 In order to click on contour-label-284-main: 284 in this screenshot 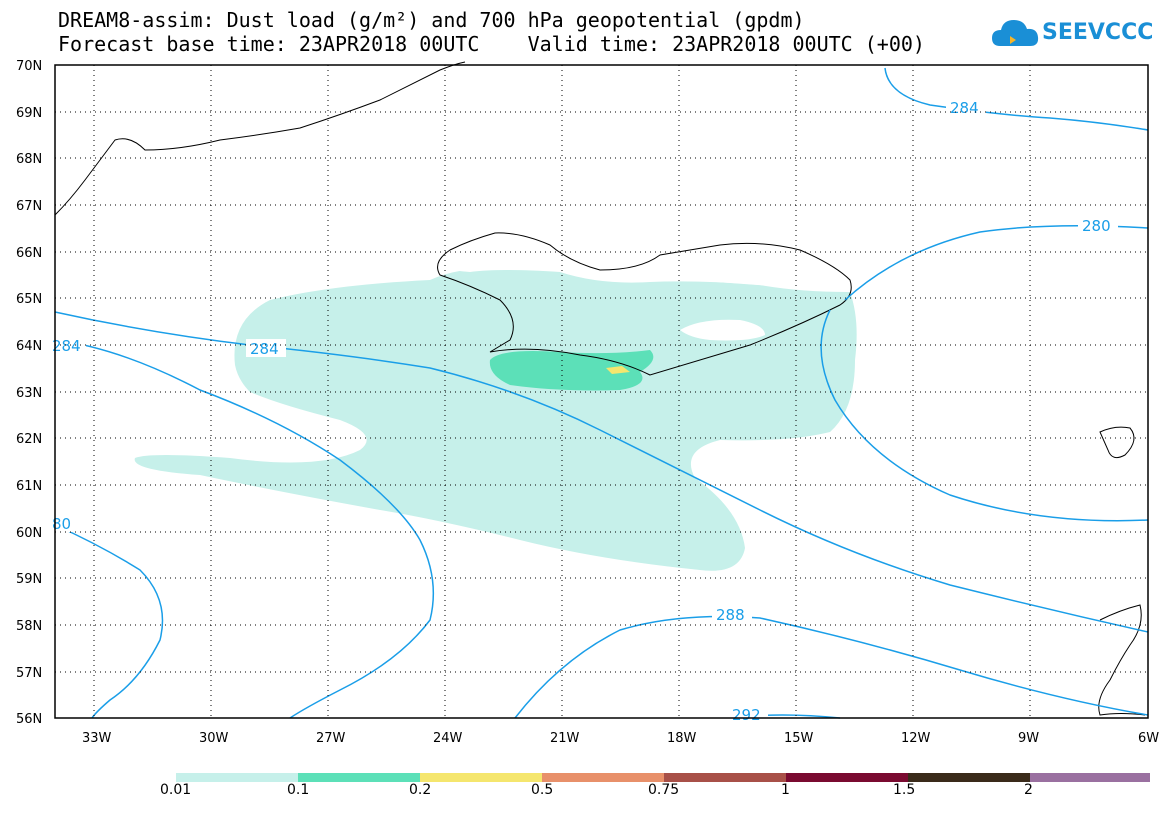, I will do `click(264, 349)`.